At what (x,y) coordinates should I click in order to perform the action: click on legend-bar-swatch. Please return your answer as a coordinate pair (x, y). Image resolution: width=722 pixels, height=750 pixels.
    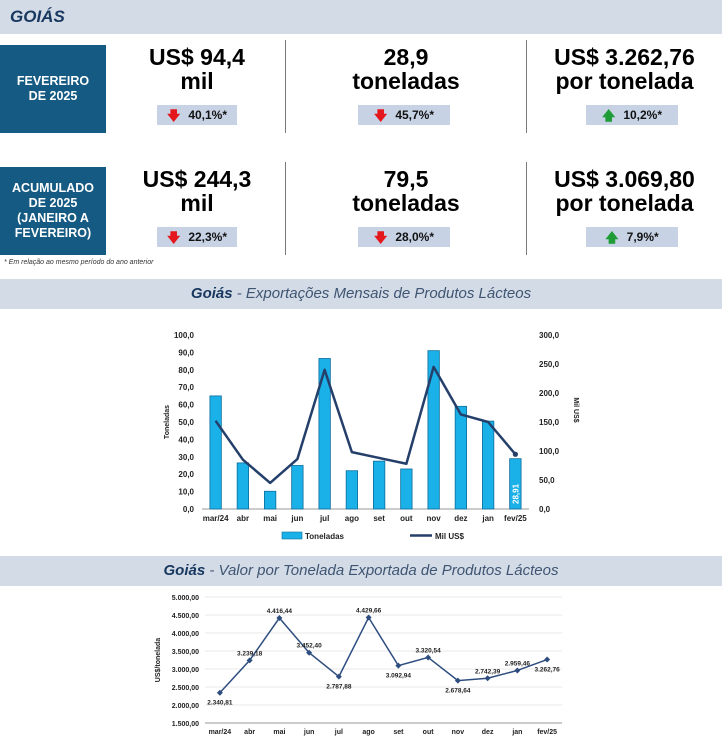
    Looking at the image, I should click on (292, 535).